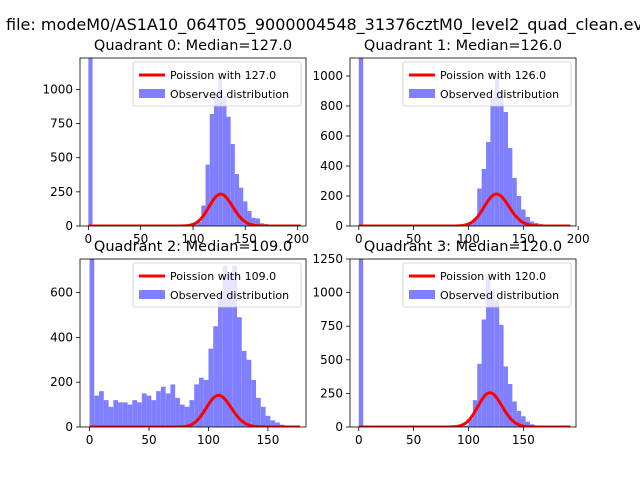  I want to click on quadrant-2-ytick-label: 600, so click(61, 293).